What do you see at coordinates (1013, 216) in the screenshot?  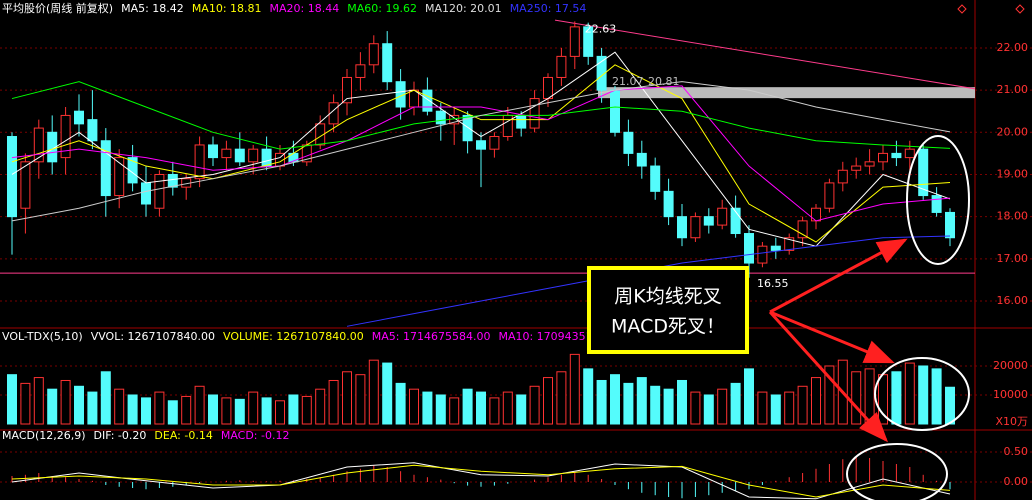 I see `y-tick-label: 18.00` at bounding box center [1013, 216].